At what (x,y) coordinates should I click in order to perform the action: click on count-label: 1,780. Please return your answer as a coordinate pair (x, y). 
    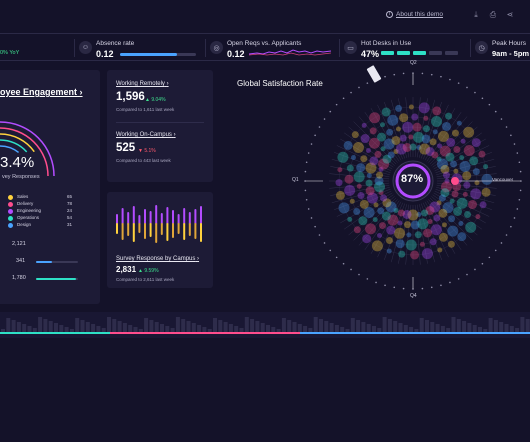
    Looking at the image, I should click on (19, 278).